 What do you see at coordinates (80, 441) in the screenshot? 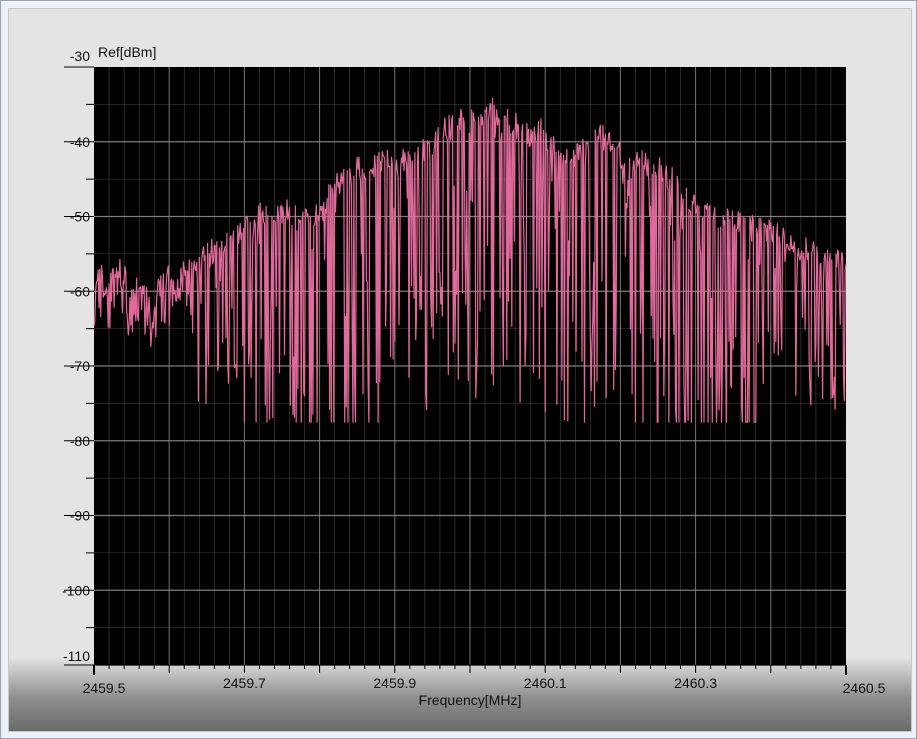
I see `y-tick-label: -80` at bounding box center [80, 441].